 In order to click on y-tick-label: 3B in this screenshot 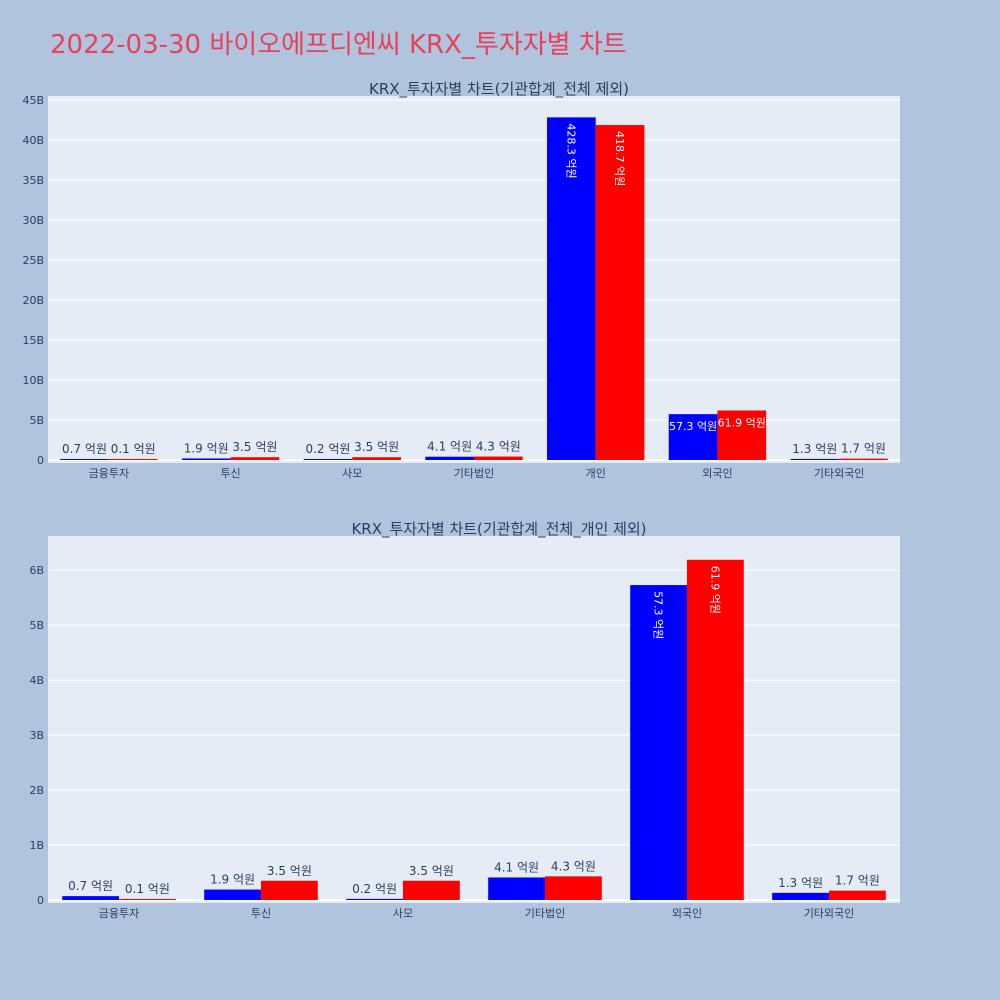, I will do `click(36, 735)`.